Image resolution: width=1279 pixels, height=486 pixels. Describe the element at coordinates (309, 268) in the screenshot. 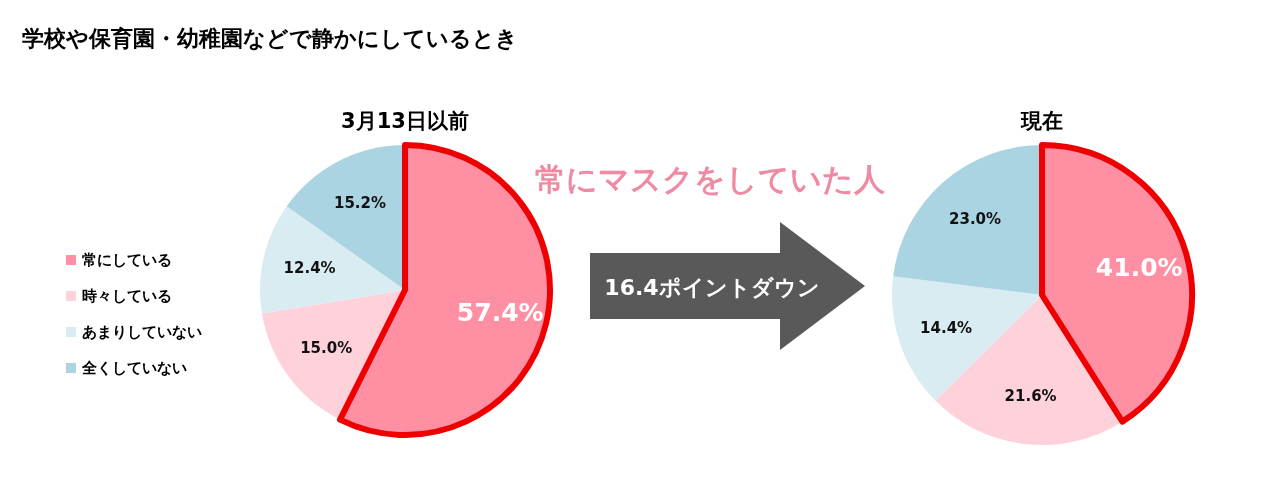

I see `data-label: 12.4%` at that location.